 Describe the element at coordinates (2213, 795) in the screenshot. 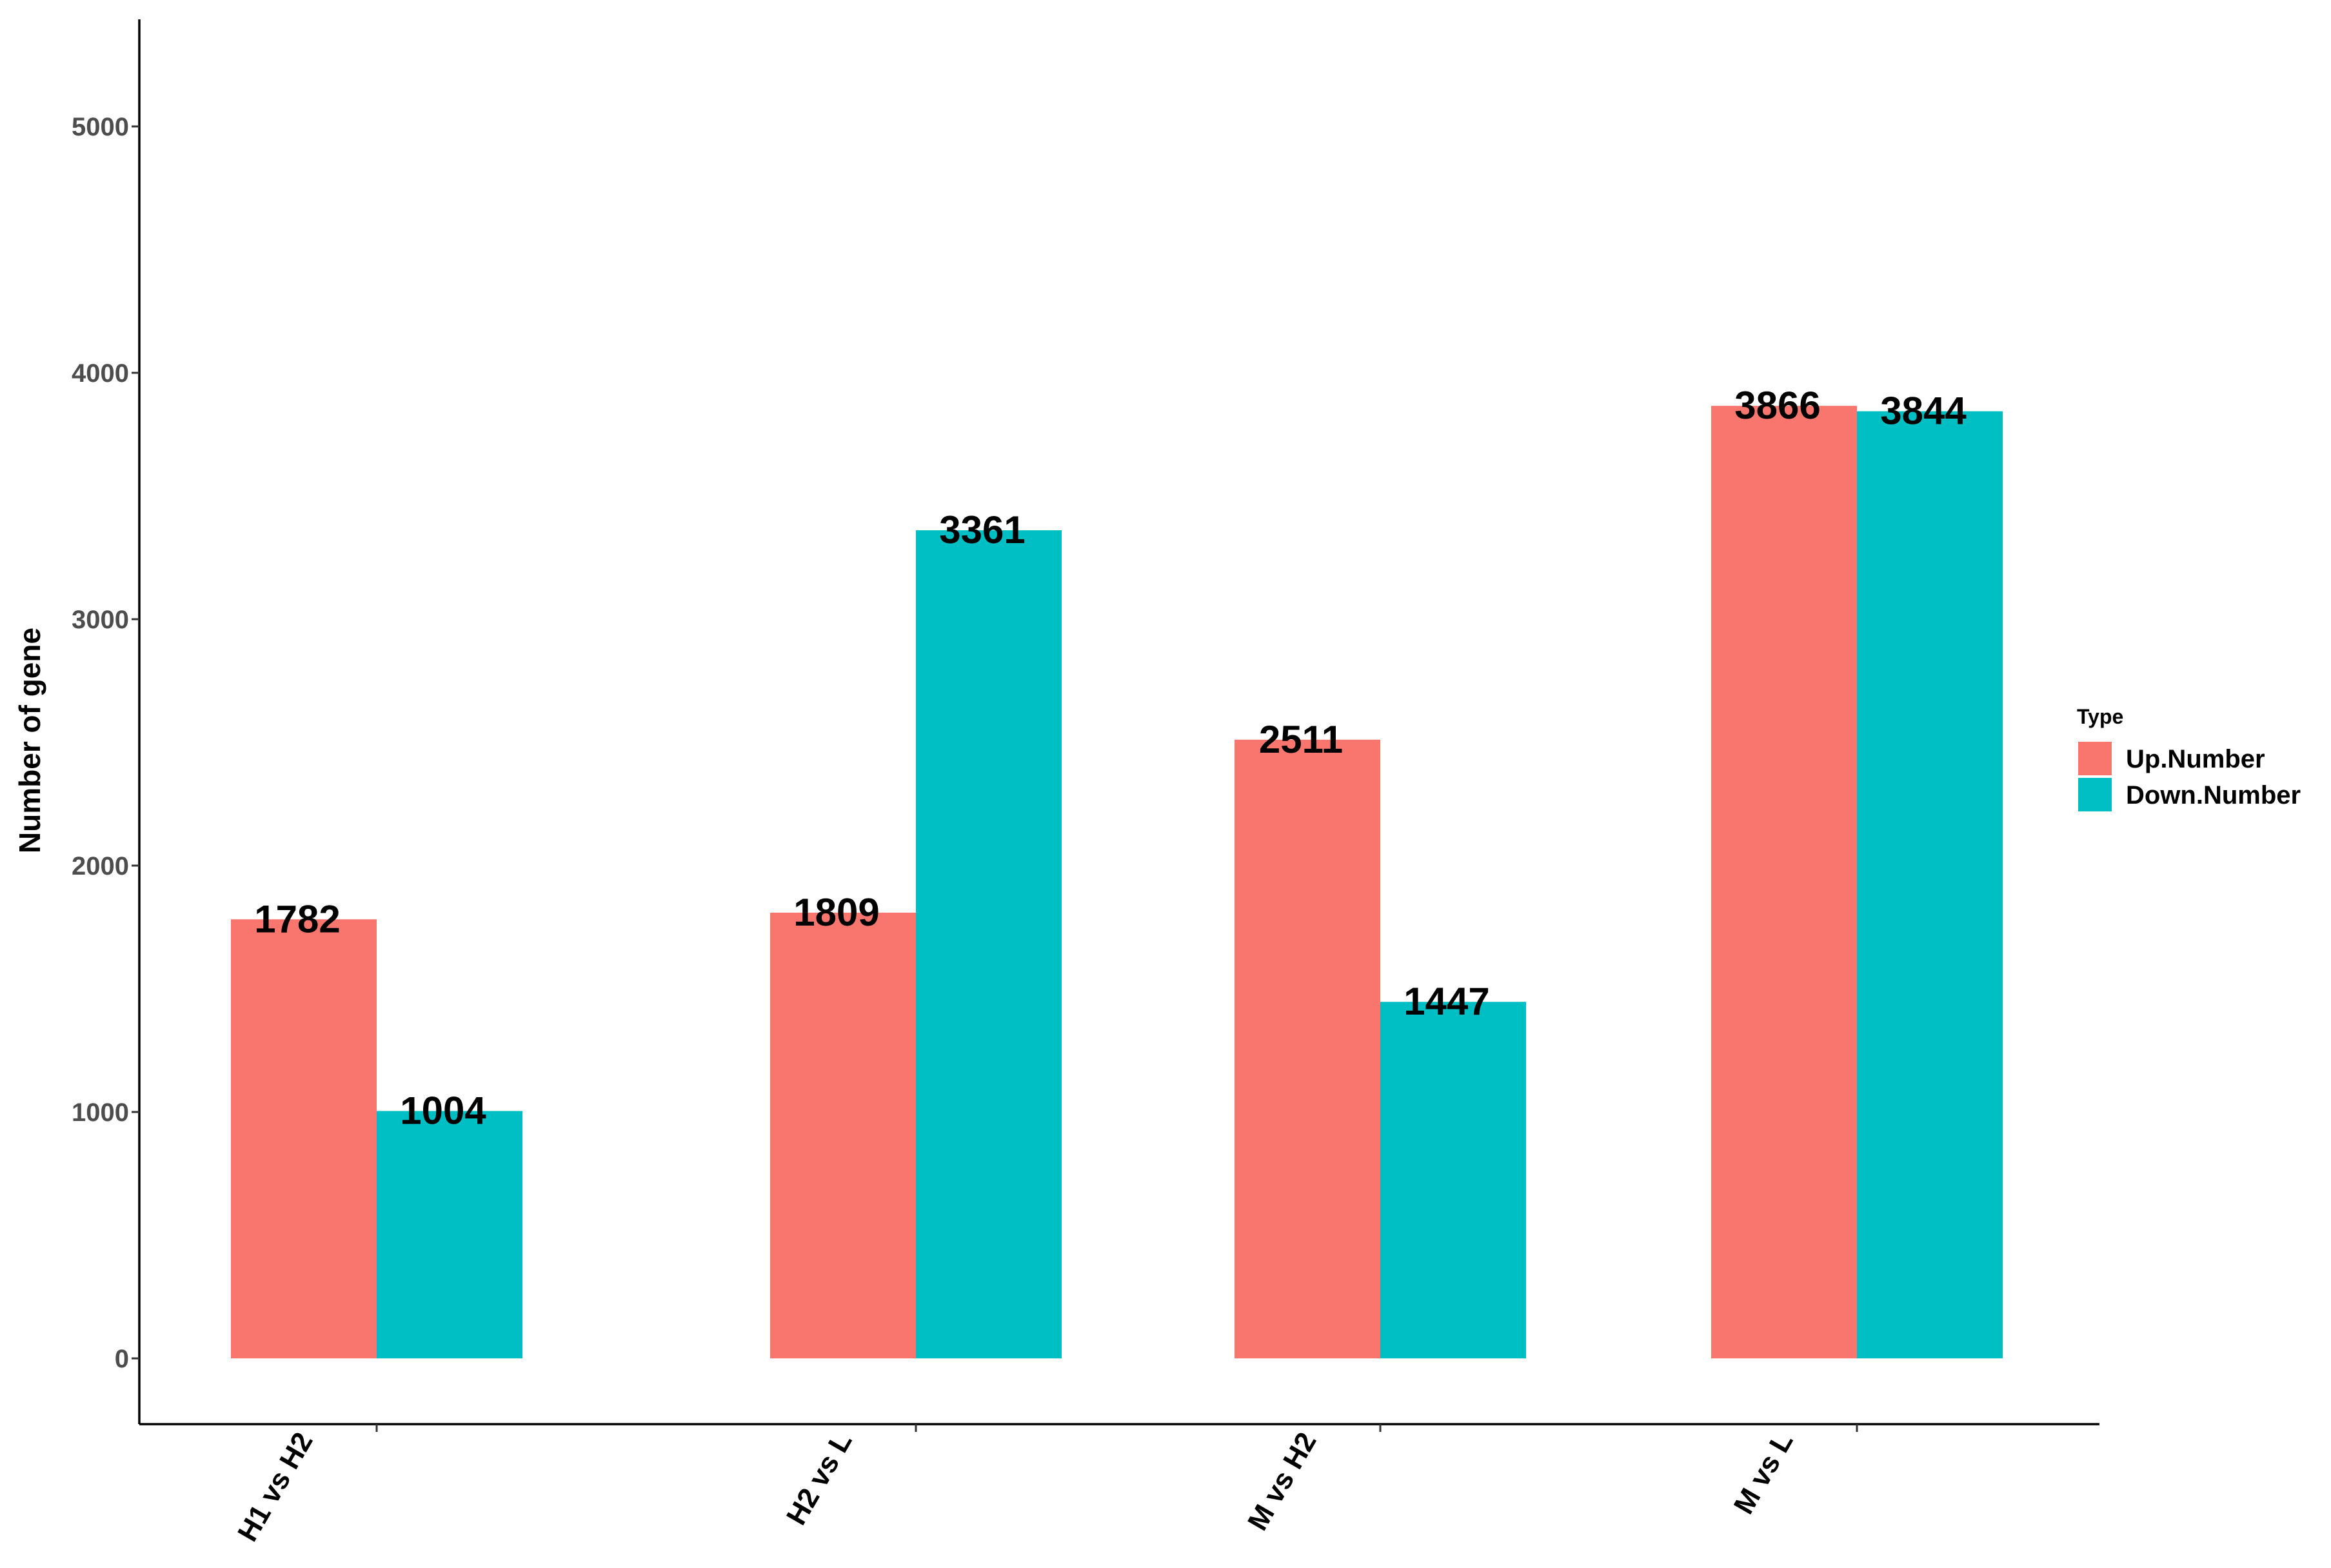

I see `legend-label: Down.Number` at that location.